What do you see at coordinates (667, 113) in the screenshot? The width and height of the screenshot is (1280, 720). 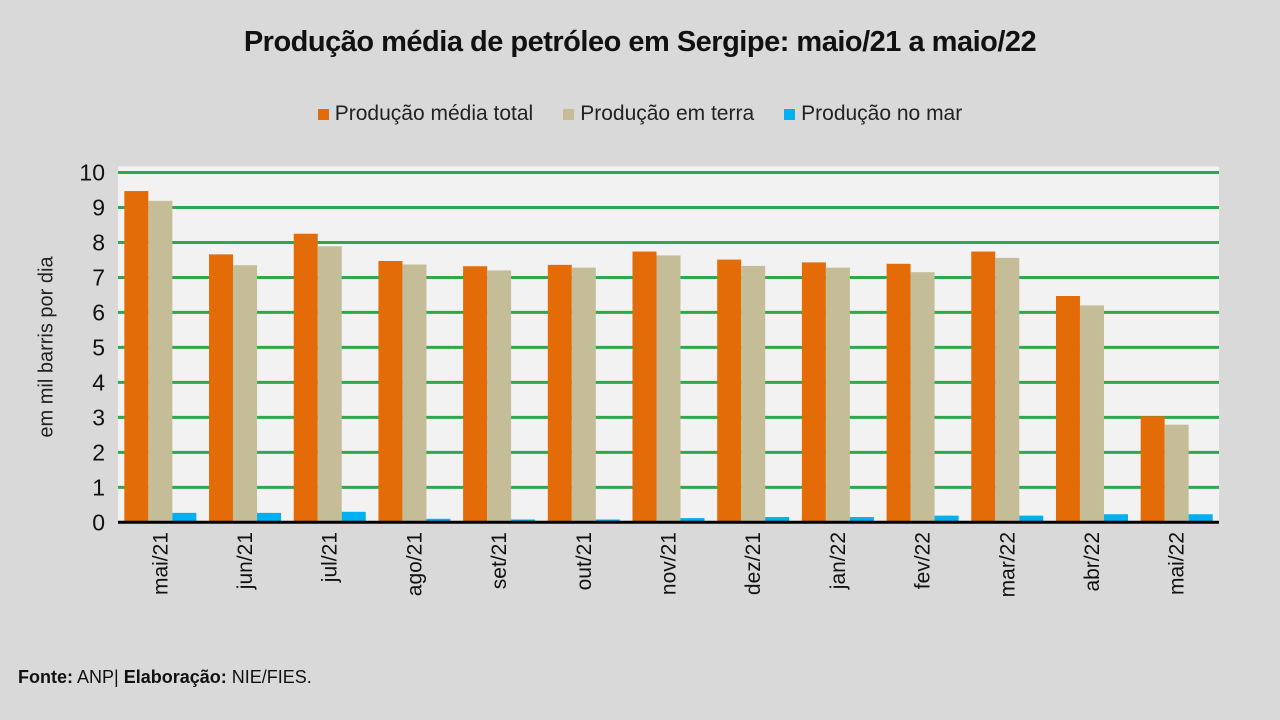 I see `legend-label-terra: Produção em terra` at bounding box center [667, 113].